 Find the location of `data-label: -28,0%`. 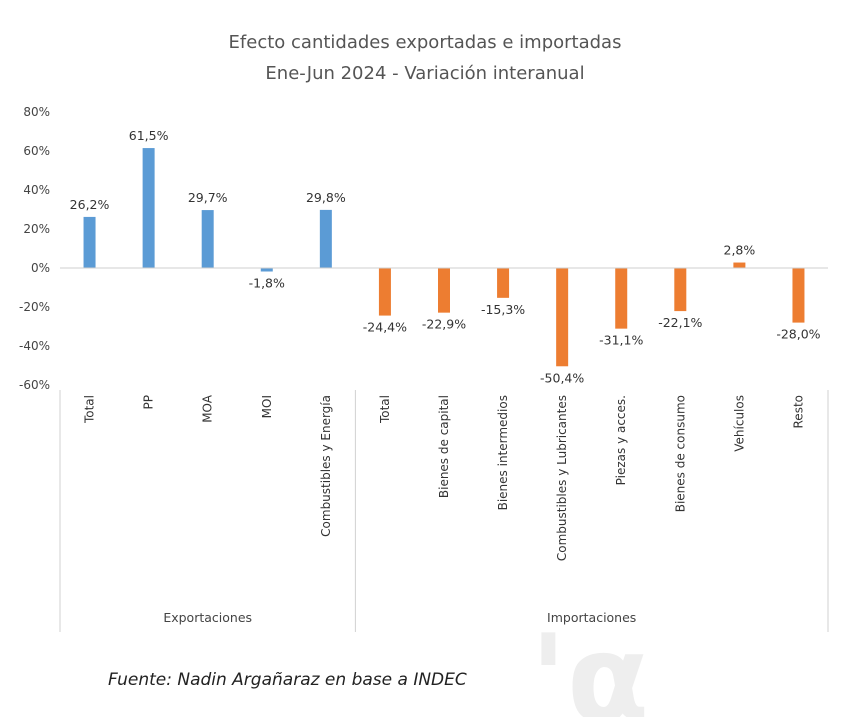

data-label: -28,0% is located at coordinates (798, 334).